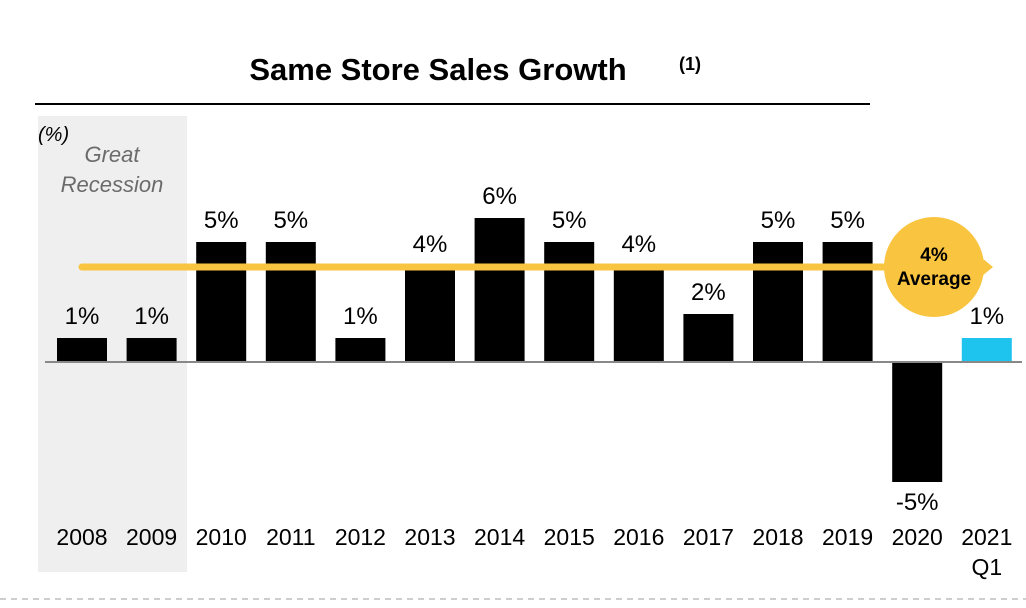 The height and width of the screenshot is (608, 1026). I want to click on average-badge, so click(934, 267).